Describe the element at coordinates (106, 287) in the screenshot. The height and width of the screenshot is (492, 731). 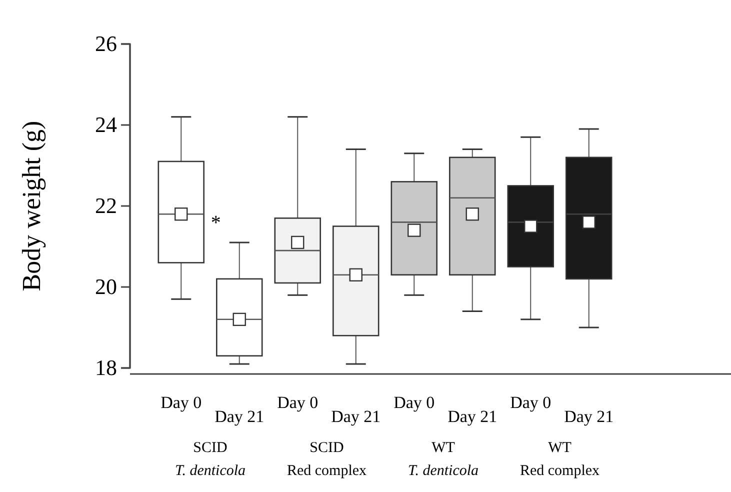
I see `y-tick-label: 20` at that location.